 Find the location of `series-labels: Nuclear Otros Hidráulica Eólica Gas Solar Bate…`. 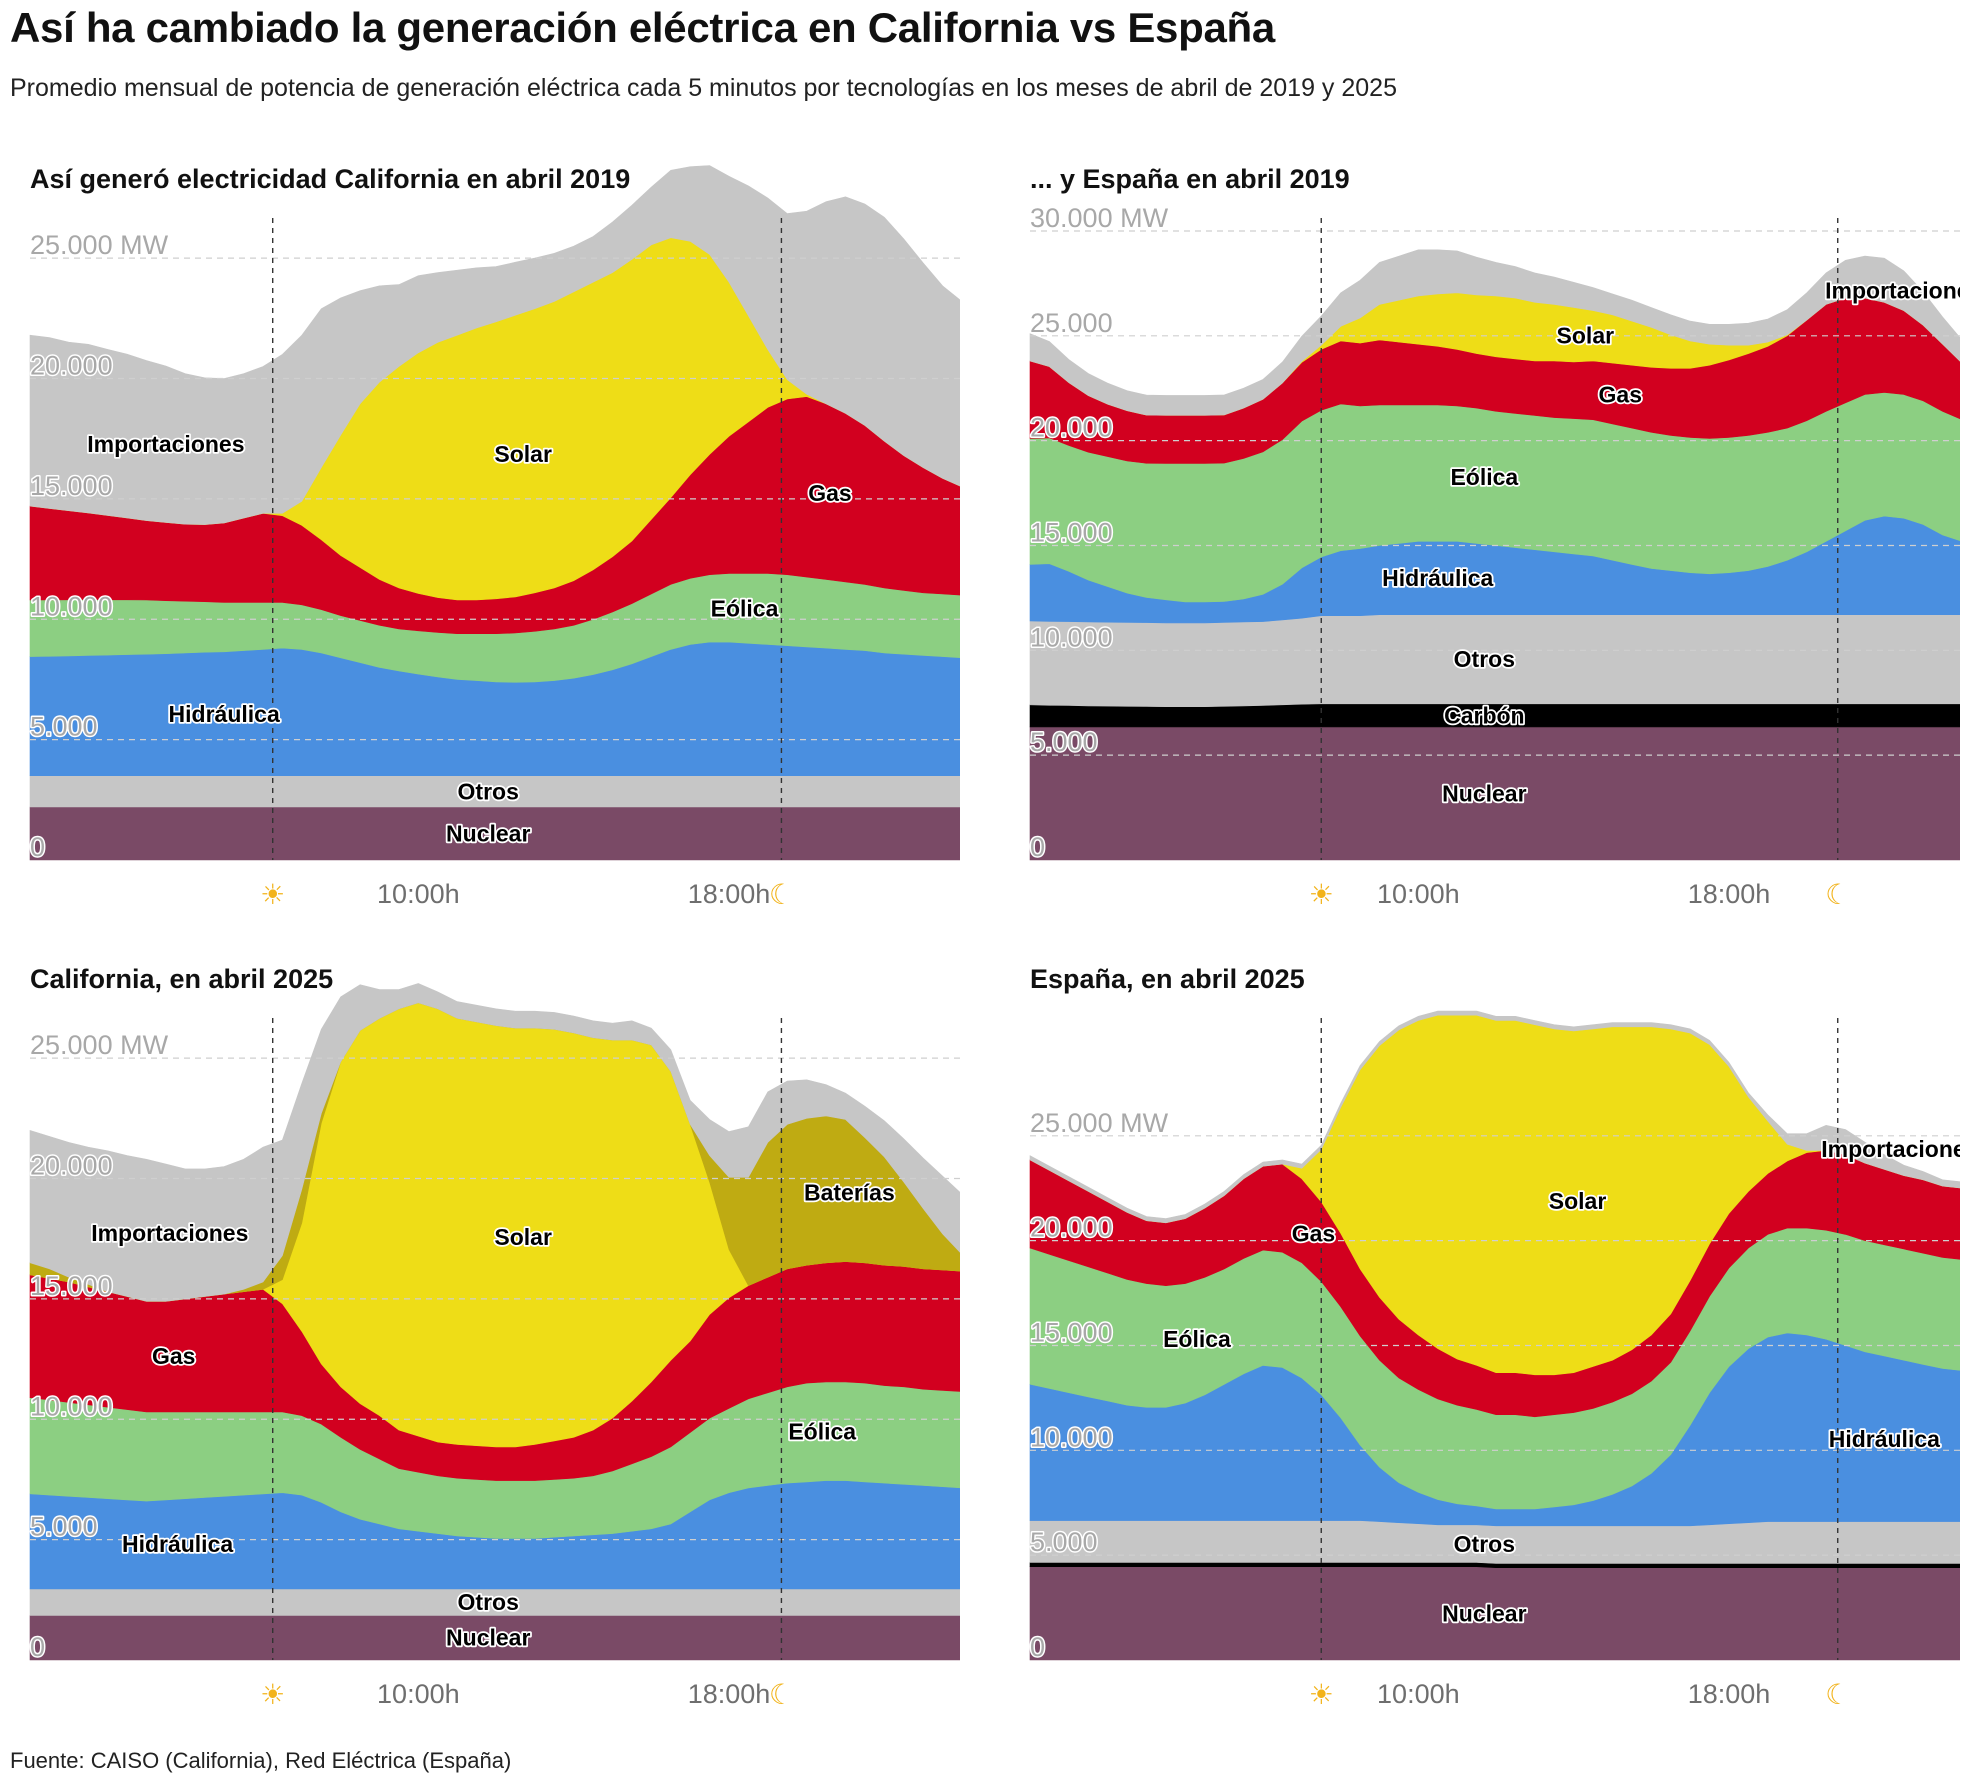

series-labels: Nuclear Otros Hidráulica Eólica Gas Solar Bate… is located at coordinates (492, 1415).